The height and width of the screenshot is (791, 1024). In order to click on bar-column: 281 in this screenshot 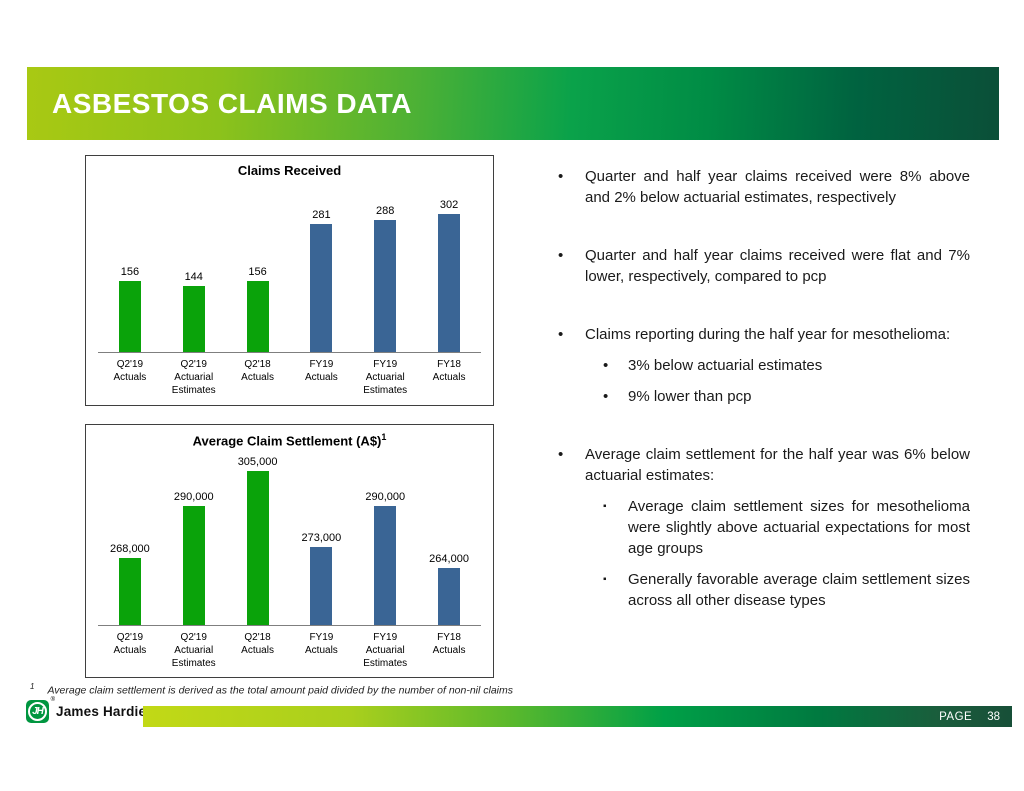, I will do `click(321, 280)`.